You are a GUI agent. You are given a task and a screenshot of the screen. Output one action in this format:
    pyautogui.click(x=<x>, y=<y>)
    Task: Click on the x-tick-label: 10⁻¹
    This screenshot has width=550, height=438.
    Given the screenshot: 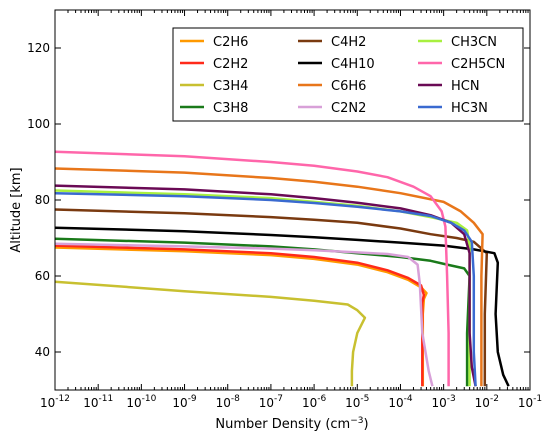 What is the action you would take?
    pyautogui.click(x=530, y=402)
    